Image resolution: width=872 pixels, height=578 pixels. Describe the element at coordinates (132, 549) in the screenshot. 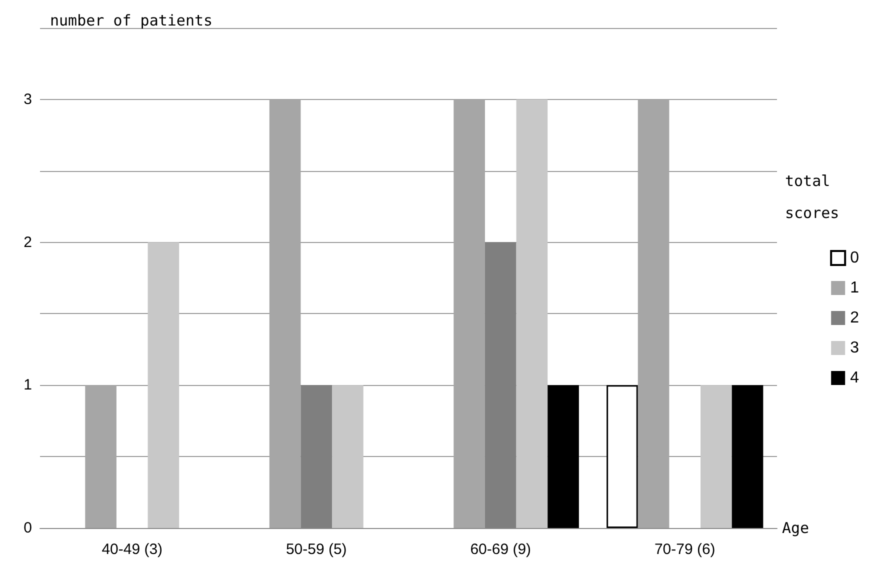

I see `x-tick-label: 40-49 (3)` at that location.